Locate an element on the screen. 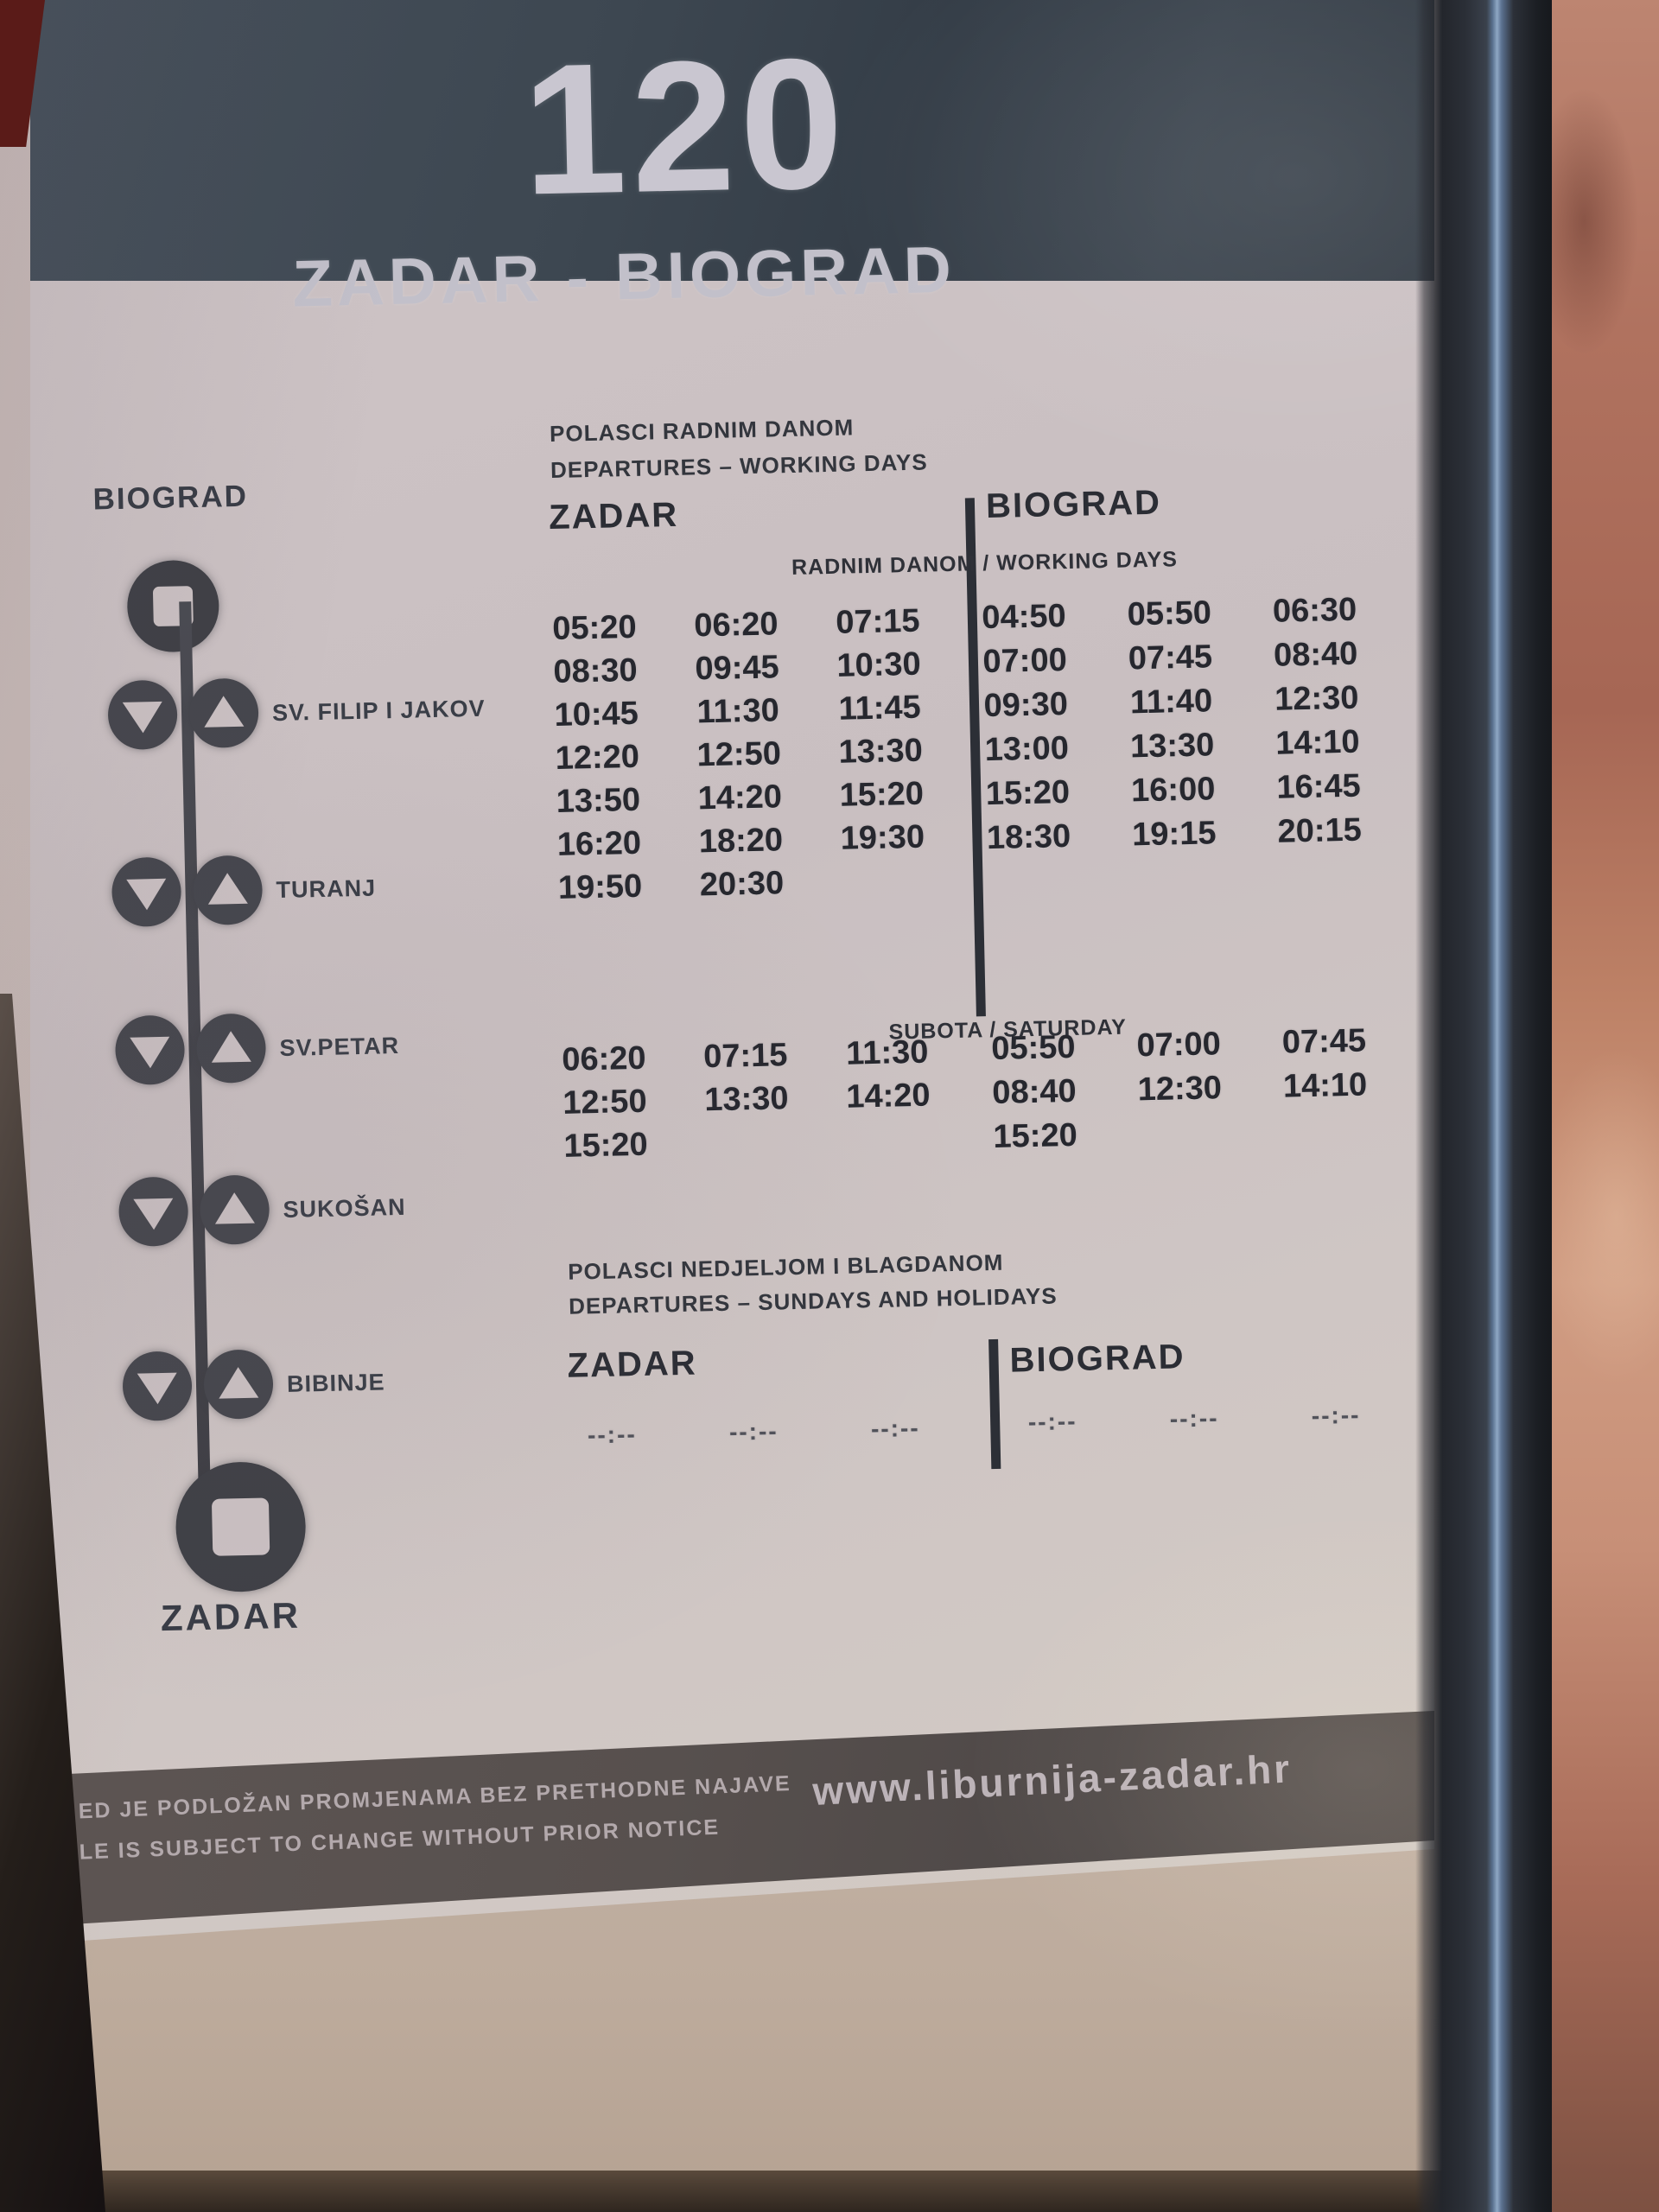 The height and width of the screenshot is (2212, 1659). working-days-from-header: ZADAR is located at coordinates (613, 516).